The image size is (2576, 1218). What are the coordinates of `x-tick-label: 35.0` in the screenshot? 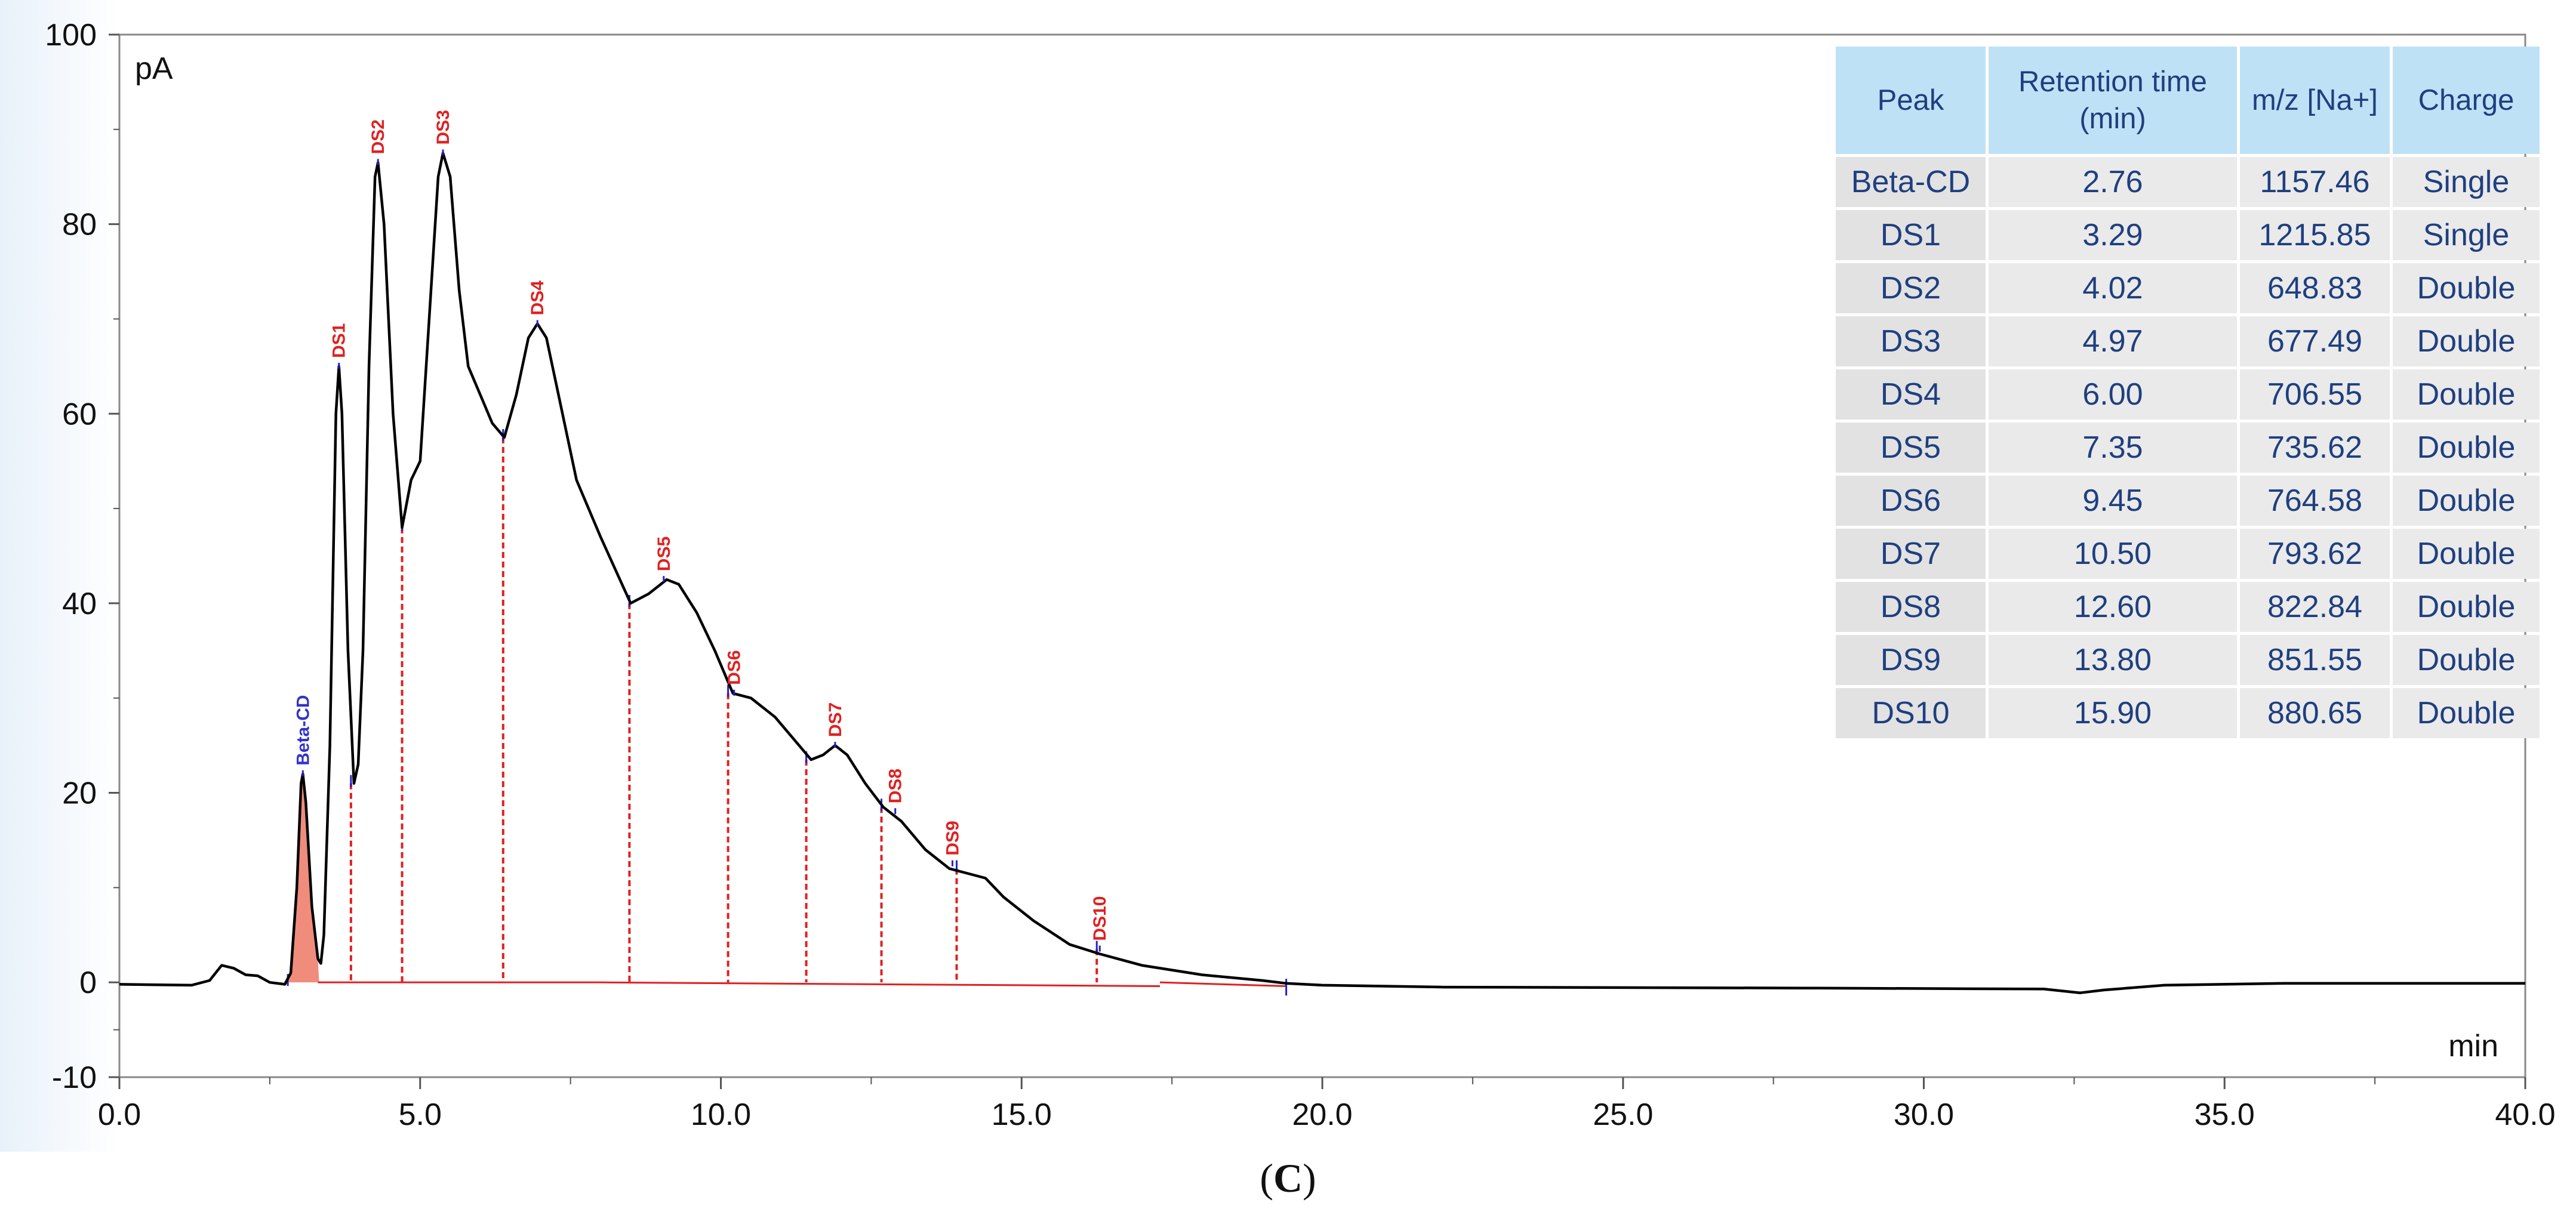 It's located at (2225, 1114).